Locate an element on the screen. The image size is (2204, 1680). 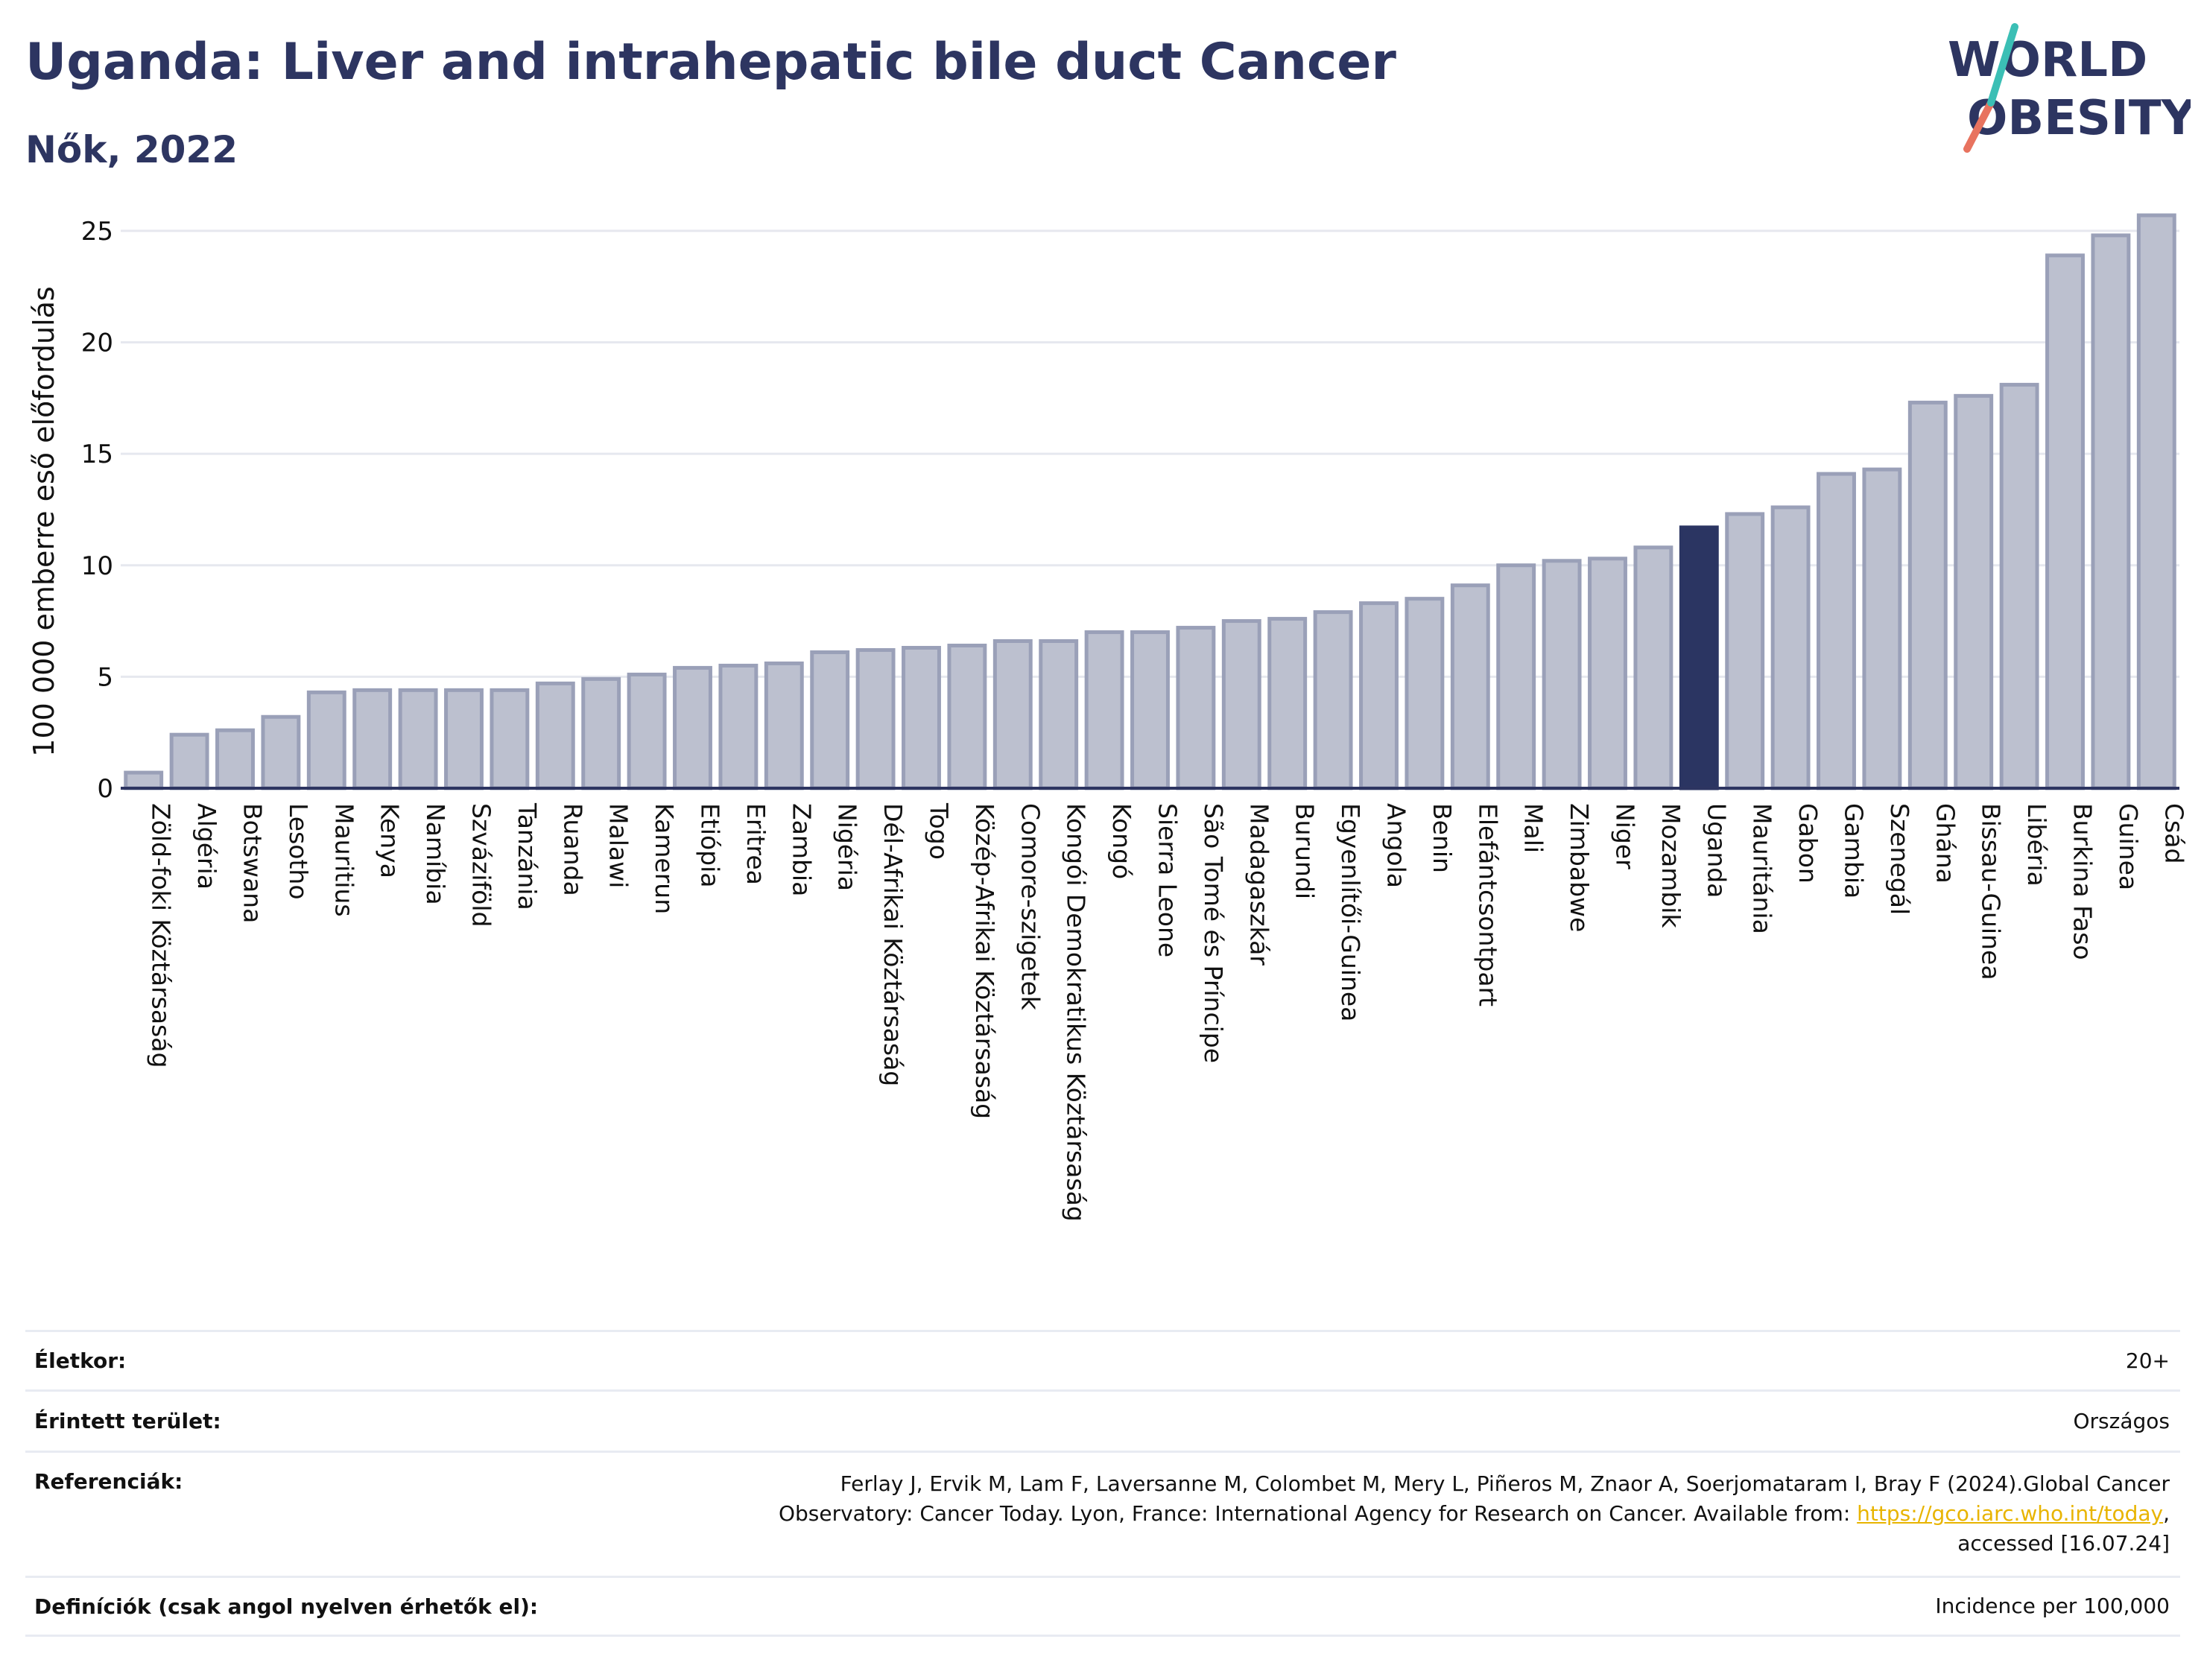
x-tick-label: Eritrea is located at coordinates (755, 844).